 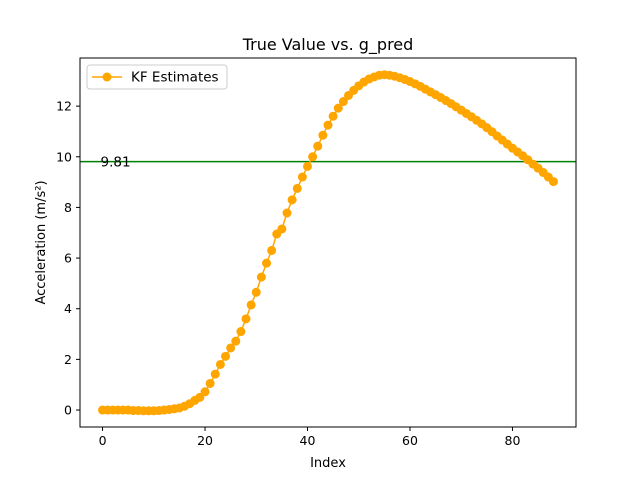 I want to click on y-tick-label: 8, so click(x=68, y=207).